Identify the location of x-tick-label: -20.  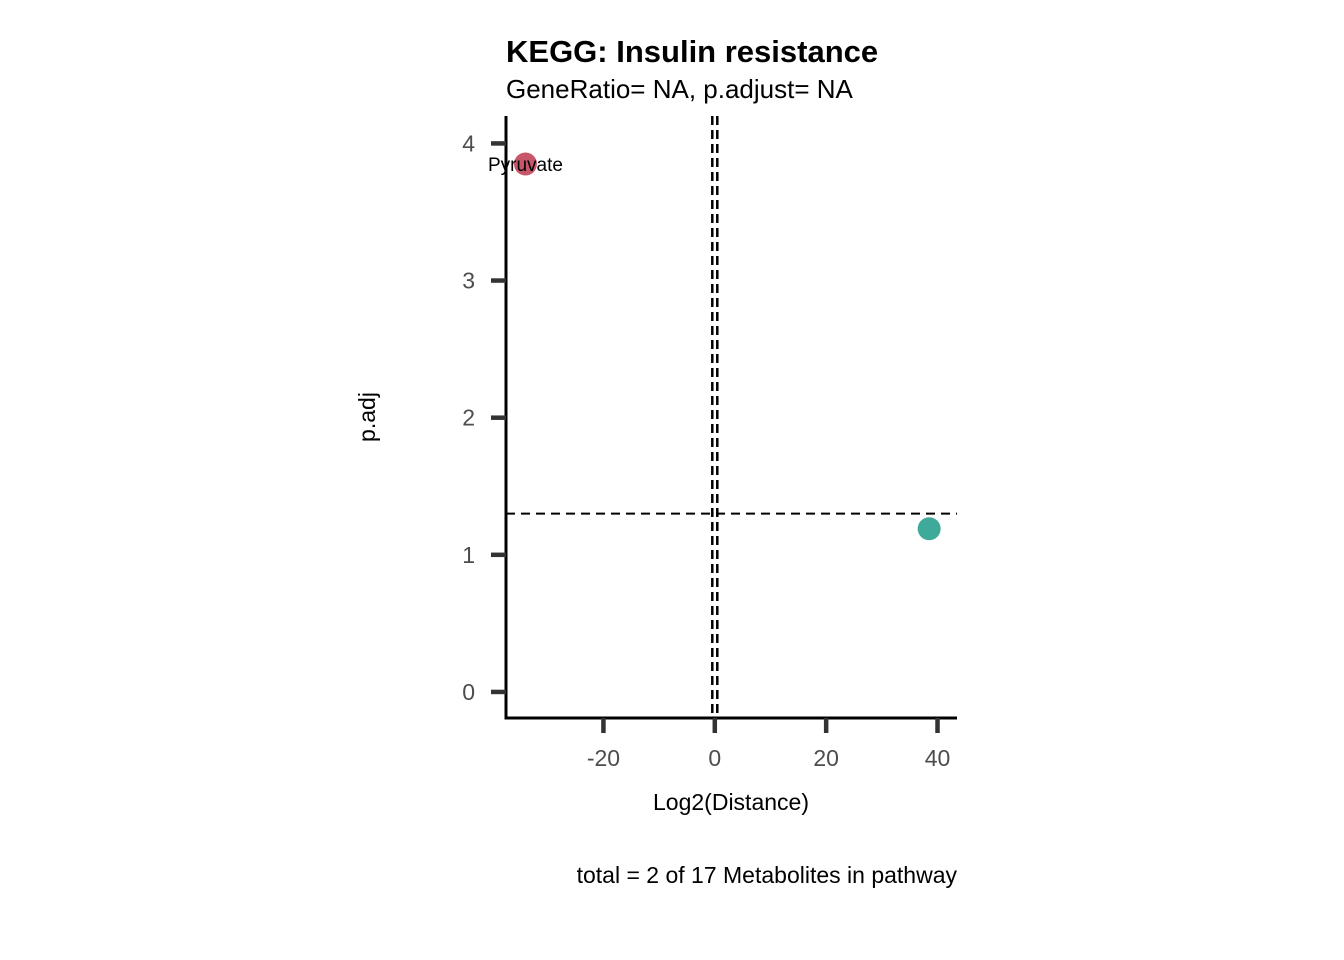
(603, 758).